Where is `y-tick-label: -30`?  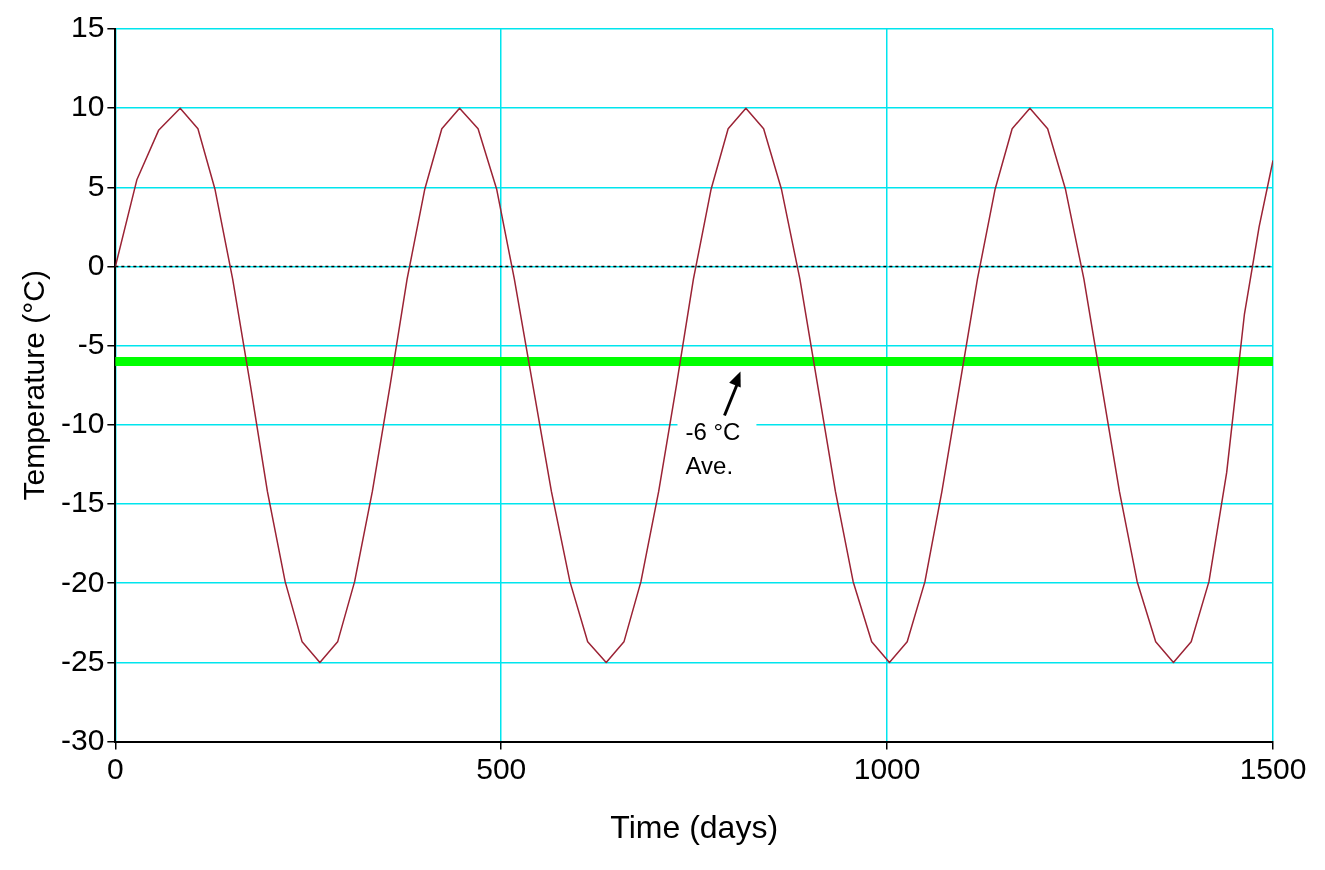 y-tick-label: -30 is located at coordinates (83, 739).